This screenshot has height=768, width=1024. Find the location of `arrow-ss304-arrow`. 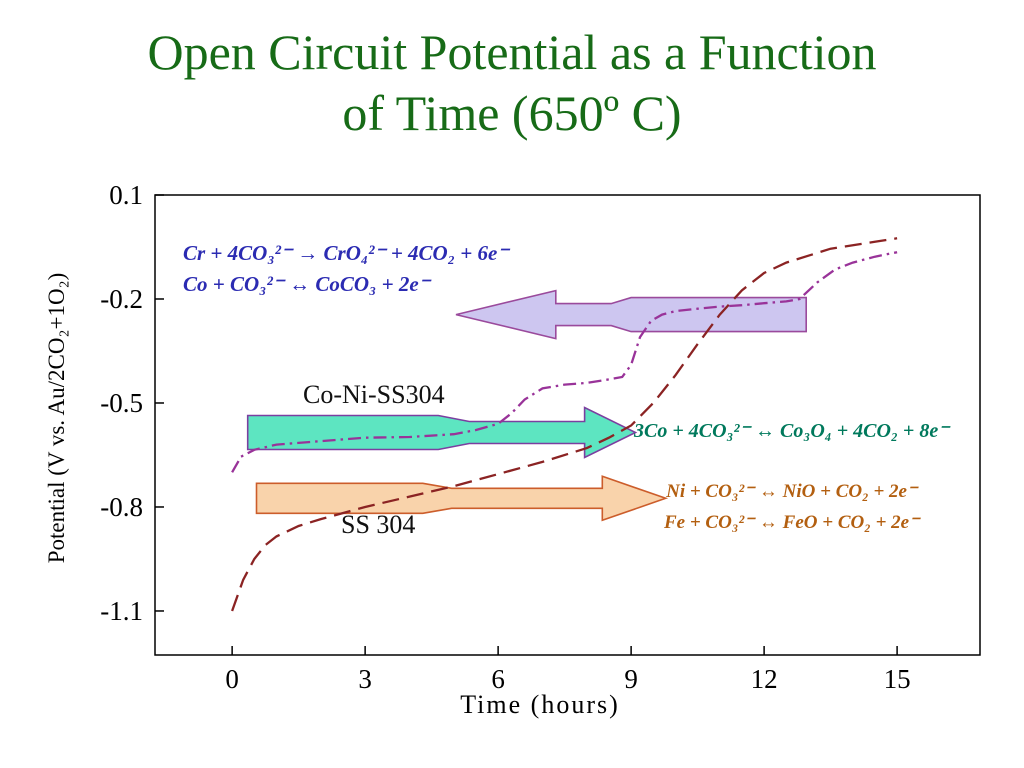

arrow-ss304-arrow is located at coordinates (462, 498).